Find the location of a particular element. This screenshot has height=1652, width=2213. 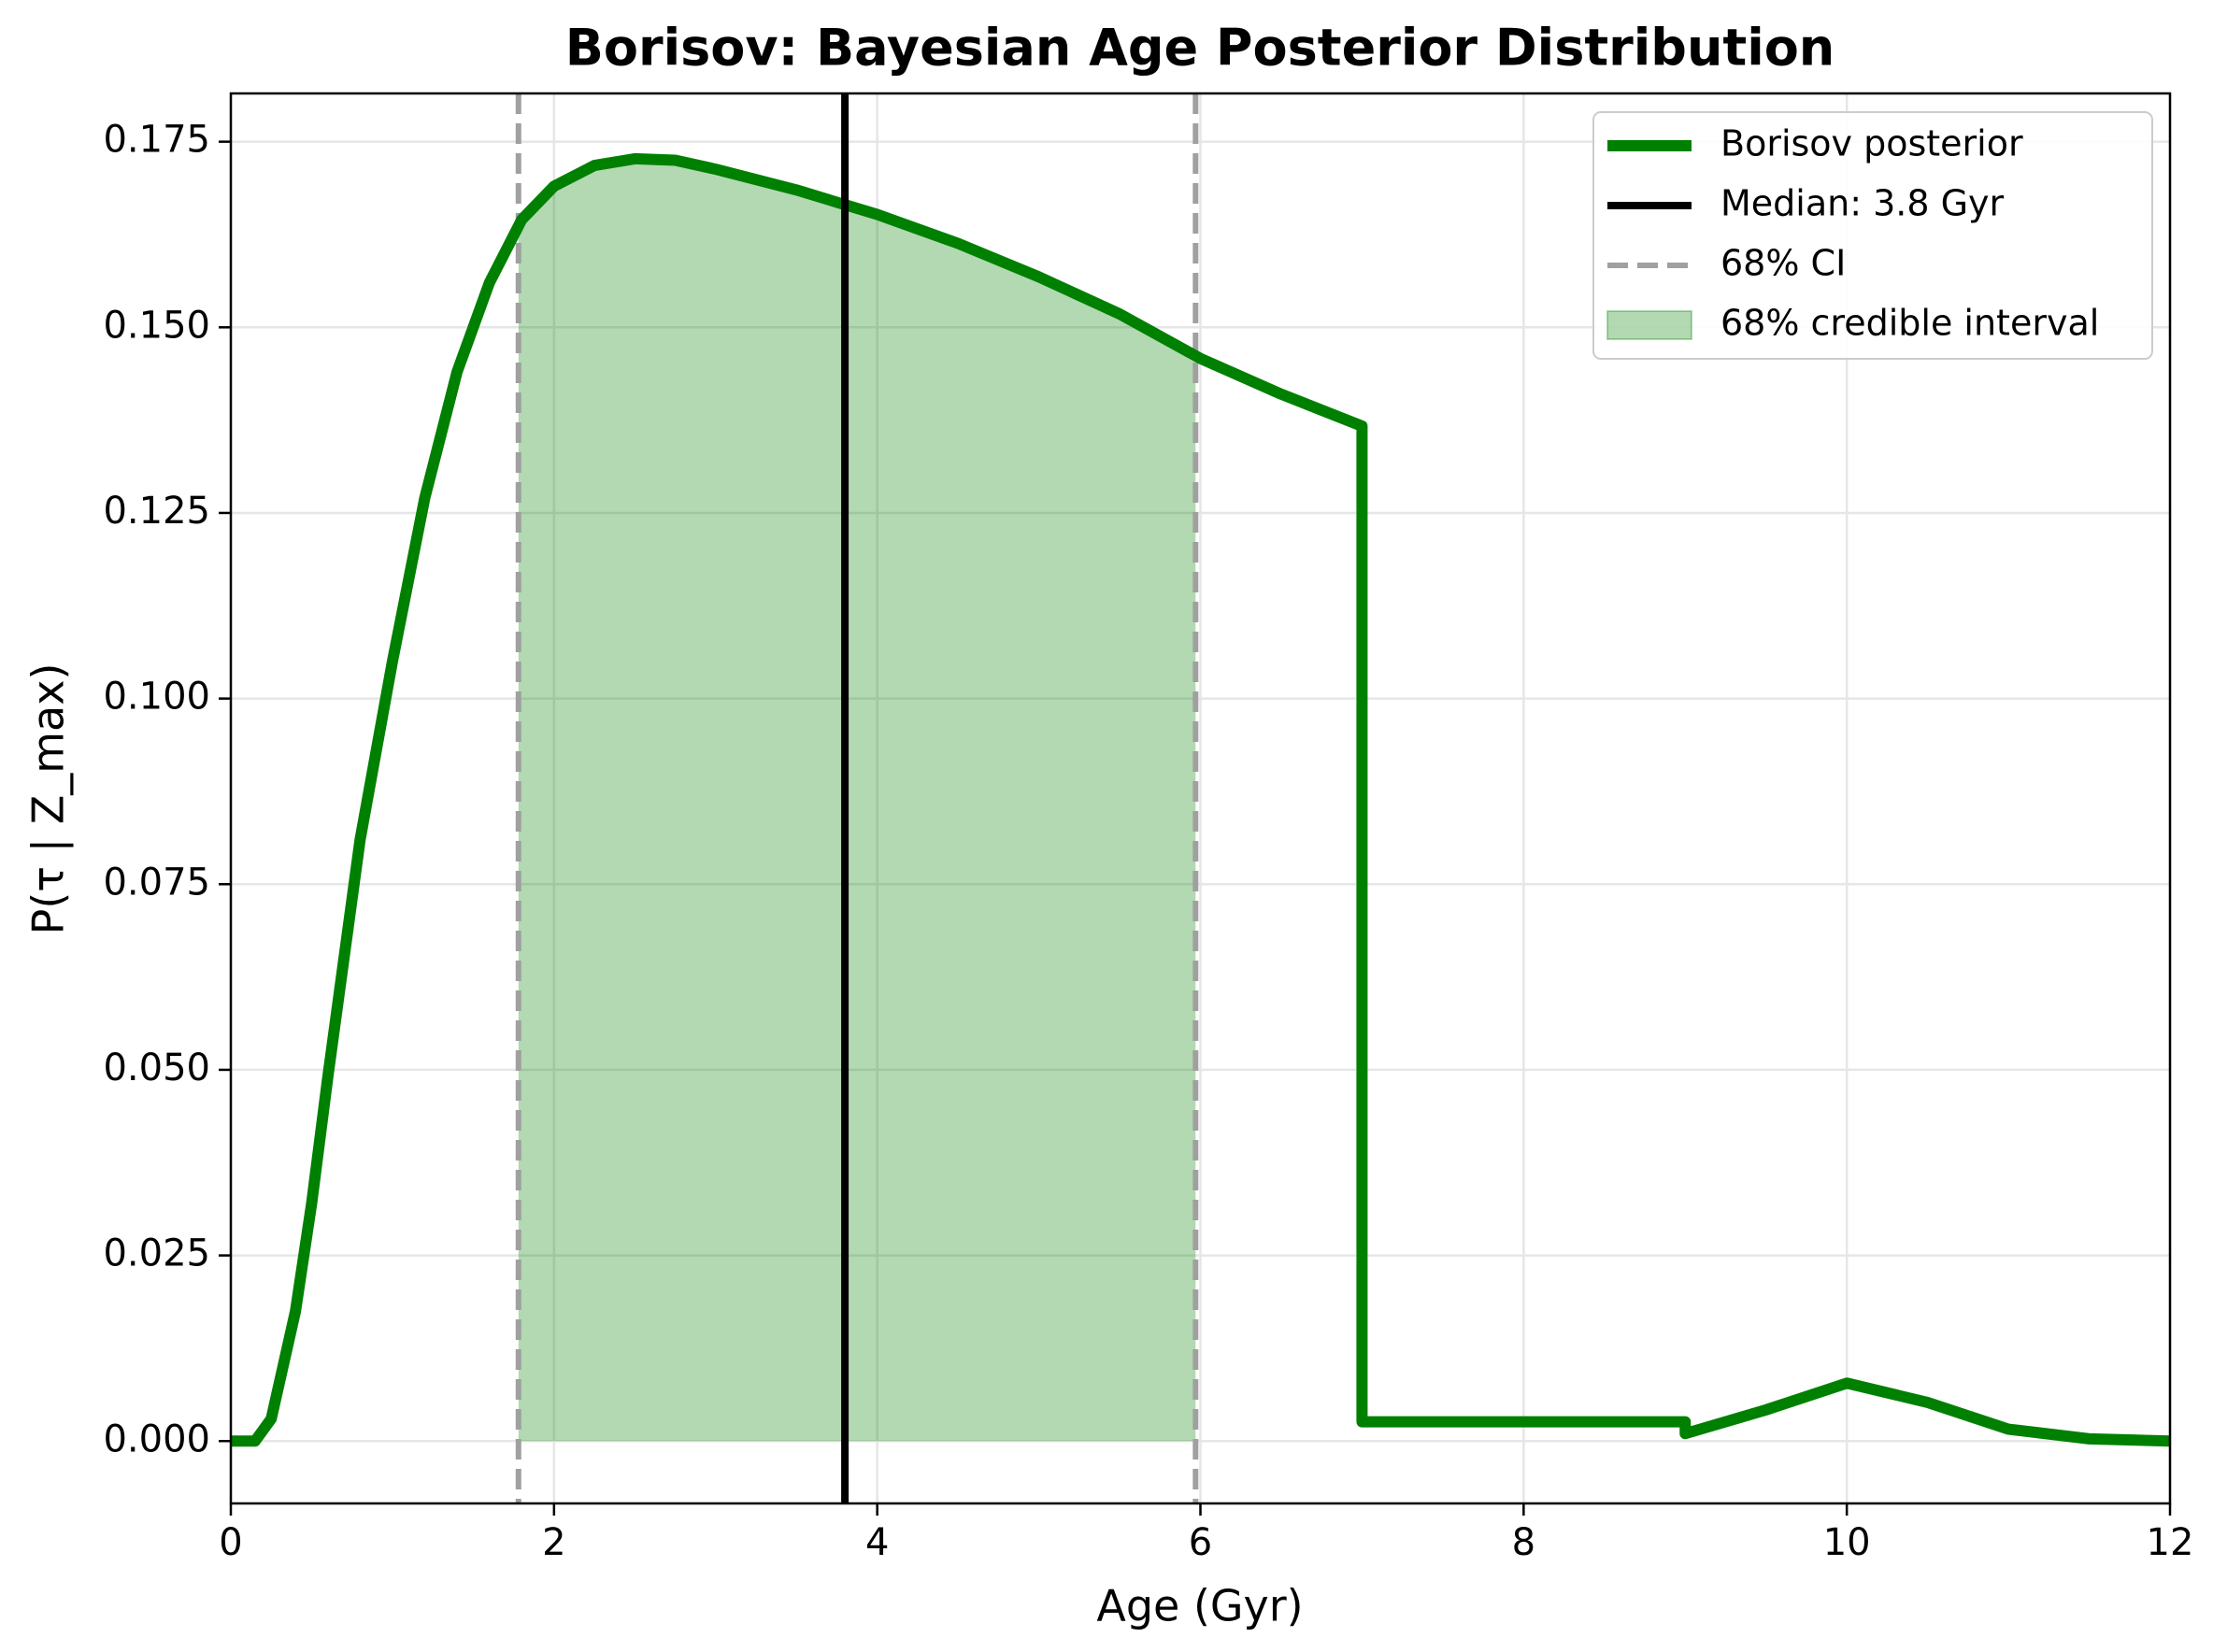

x-tick-label: 10 is located at coordinates (1847, 1542).